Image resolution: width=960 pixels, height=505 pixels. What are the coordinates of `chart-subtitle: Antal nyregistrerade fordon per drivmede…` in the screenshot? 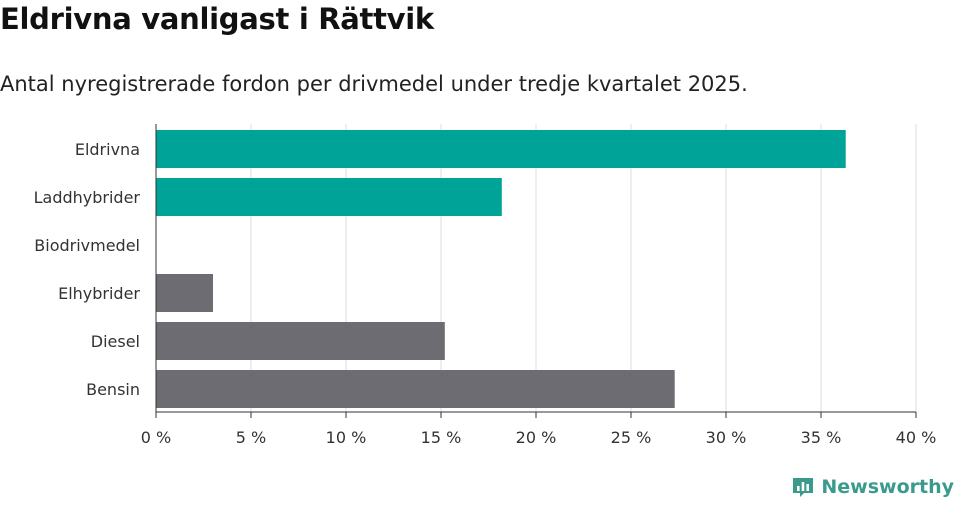 It's located at (374, 84).